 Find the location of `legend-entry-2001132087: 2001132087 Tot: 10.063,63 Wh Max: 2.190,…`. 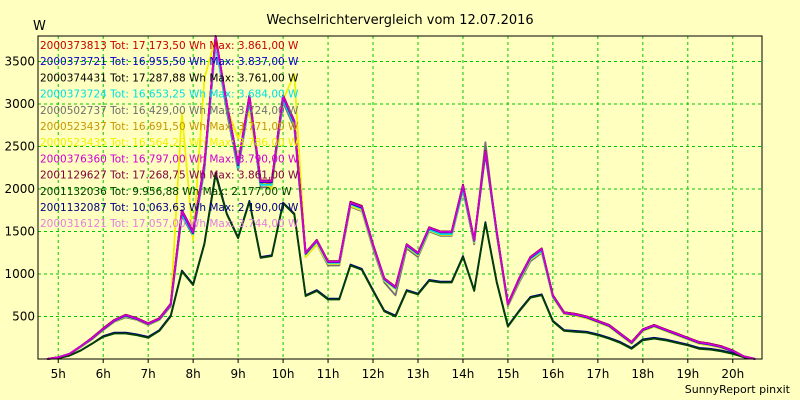

legend-entry-2001132087: 2001132087 Tot: 10.063,63 Wh Max: 2.190,… is located at coordinates (169, 208).